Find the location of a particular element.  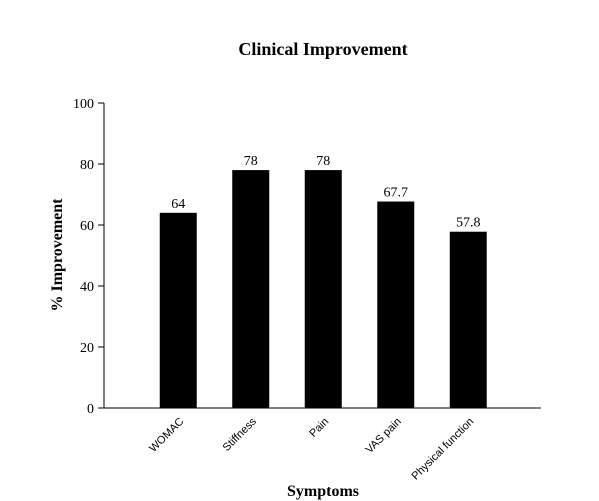

y-tick-label: 80 is located at coordinates (87, 165).